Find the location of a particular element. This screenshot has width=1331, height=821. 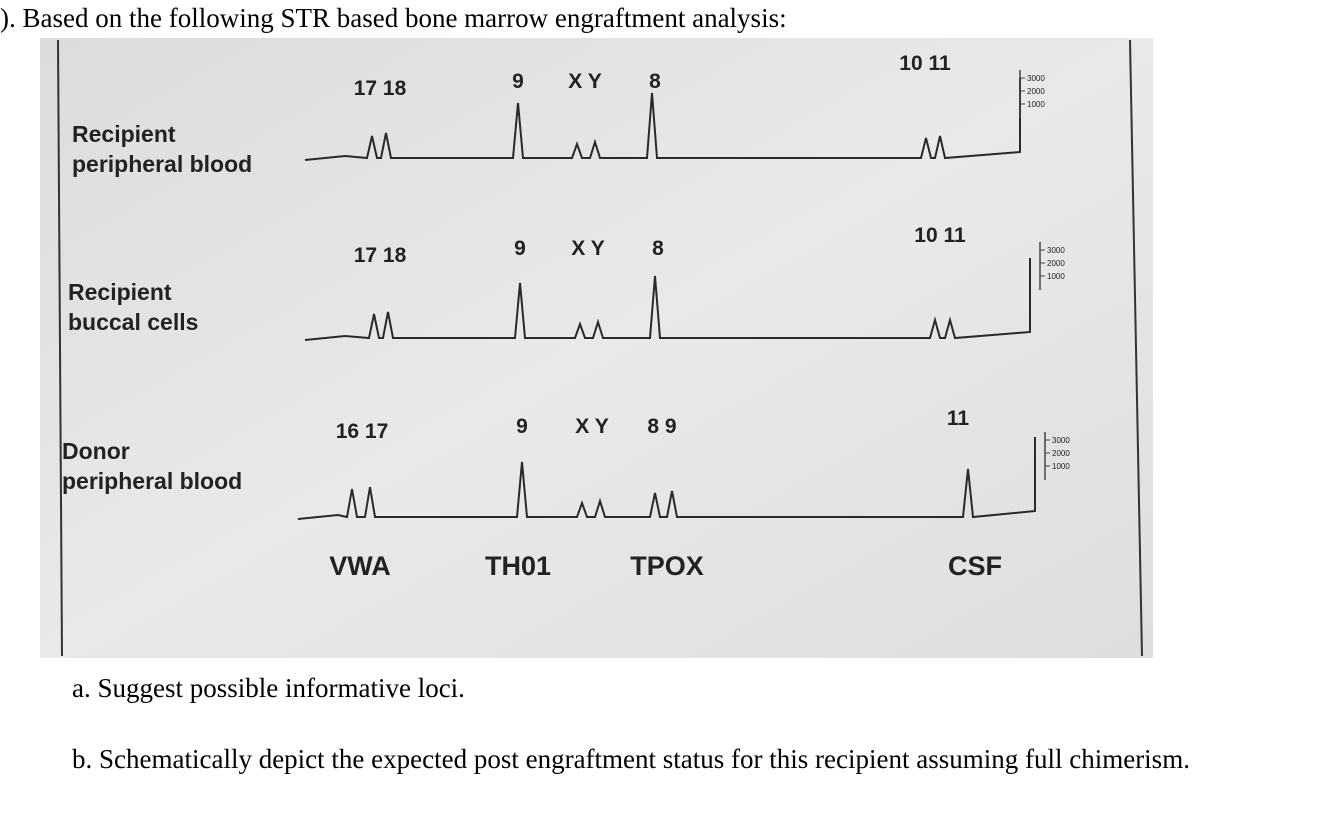

row-label: Donor is located at coordinates (96, 451).